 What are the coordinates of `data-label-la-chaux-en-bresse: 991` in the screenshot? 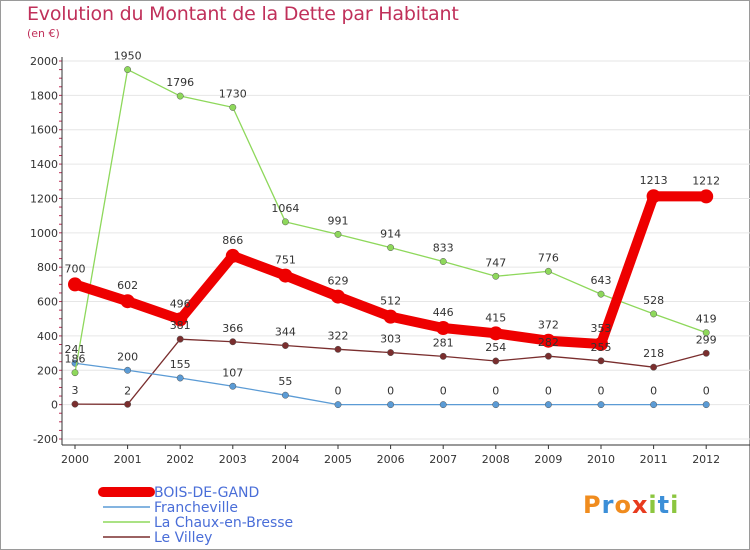 It's located at (338, 220).